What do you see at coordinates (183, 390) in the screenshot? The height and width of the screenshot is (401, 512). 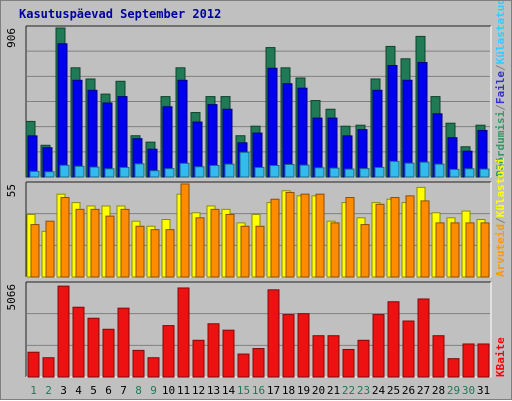 I see `x-tick-label-day-11: 11` at bounding box center [183, 390].